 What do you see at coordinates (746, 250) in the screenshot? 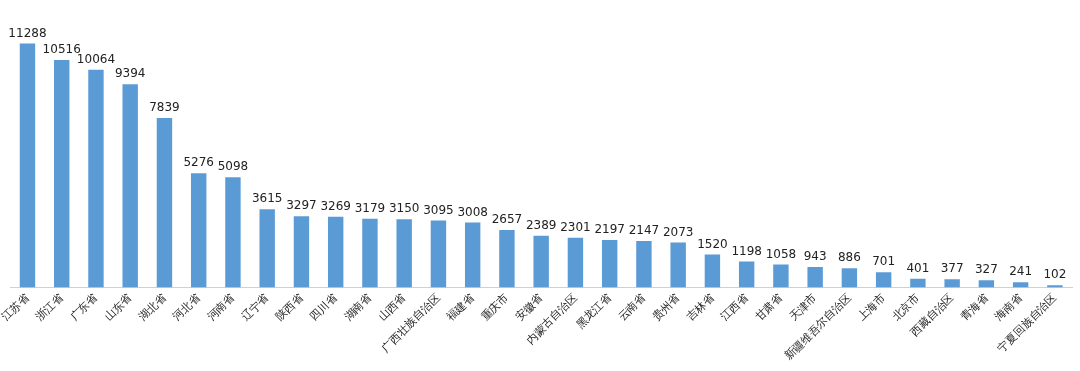
I see `data-label: 1198` at bounding box center [746, 250].